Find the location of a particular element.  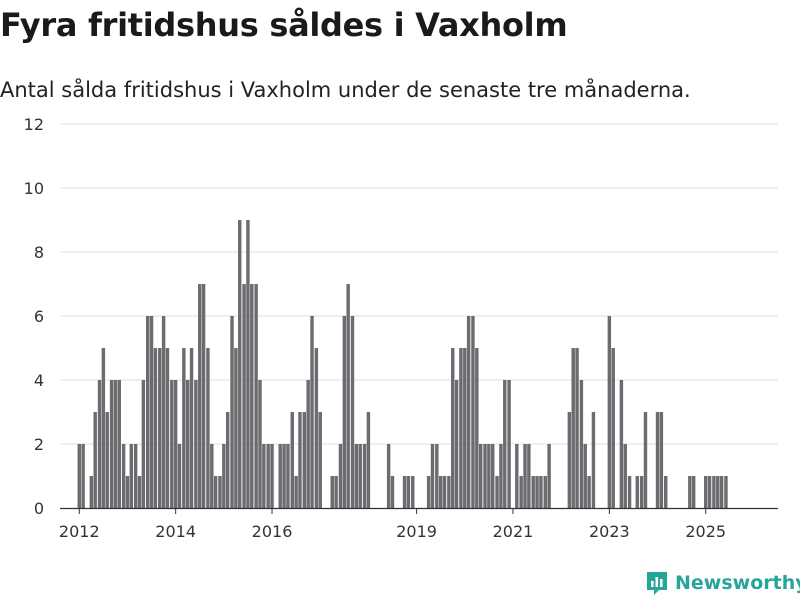

brand-logo: Newsworthy is located at coordinates (722, 583).